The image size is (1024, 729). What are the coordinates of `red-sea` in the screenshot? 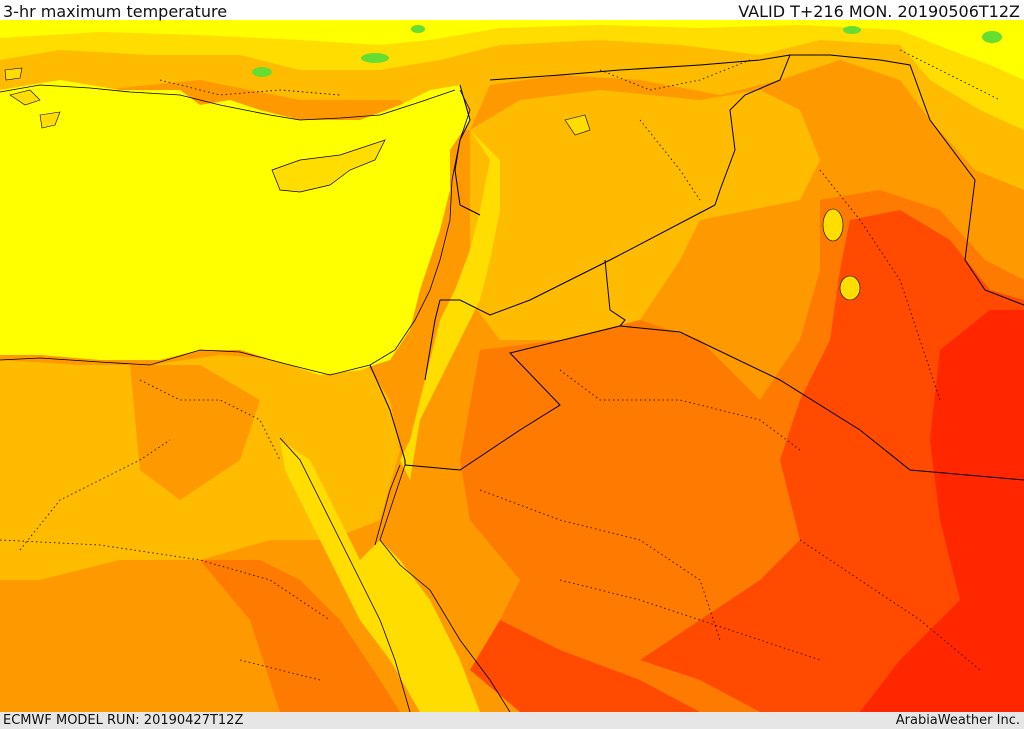 It's located at (380, 576).